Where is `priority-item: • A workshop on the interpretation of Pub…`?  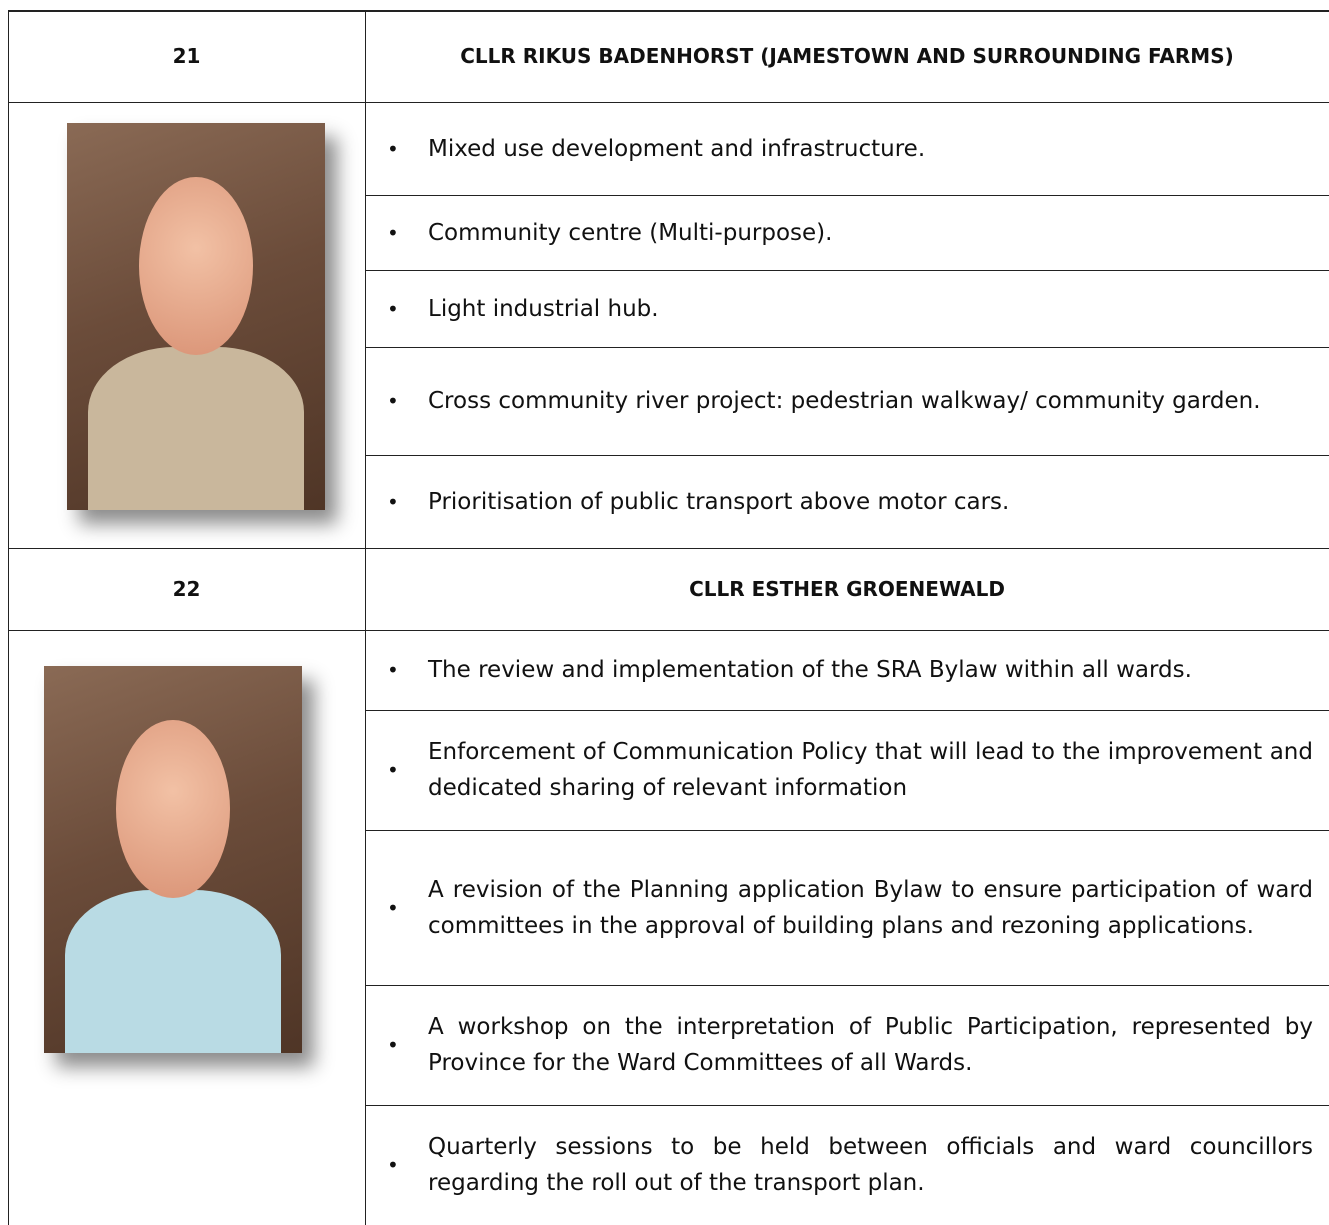
priority-item: • A workshop on the interpretation of Pub… is located at coordinates (847, 1045).